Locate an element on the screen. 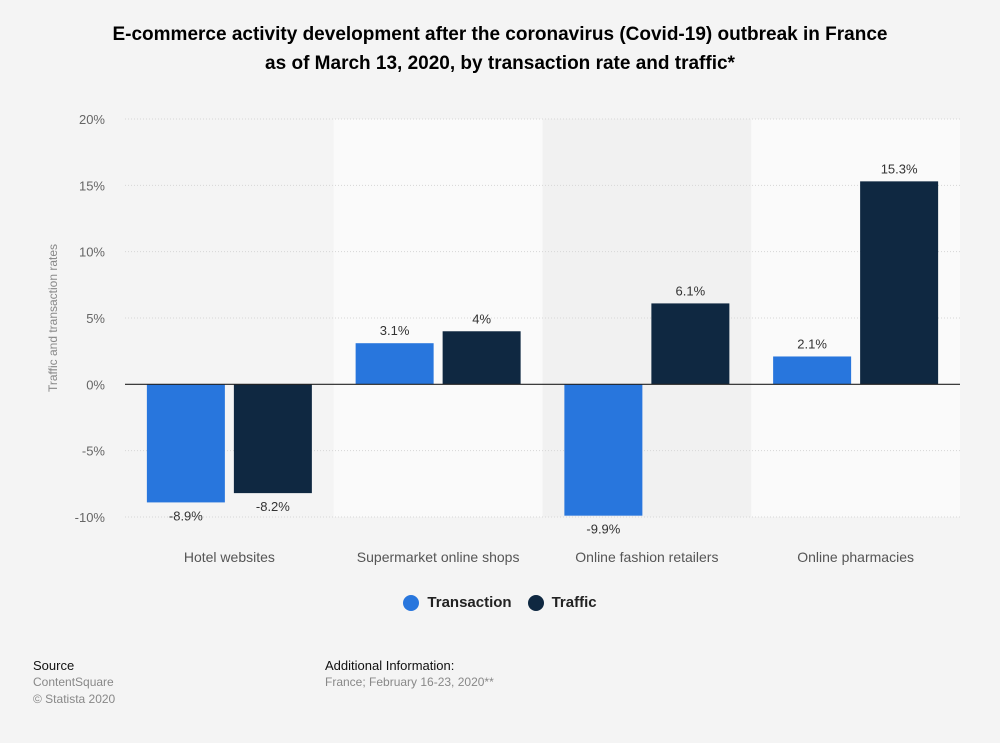  source-name: ContentSquare is located at coordinates (73, 682).